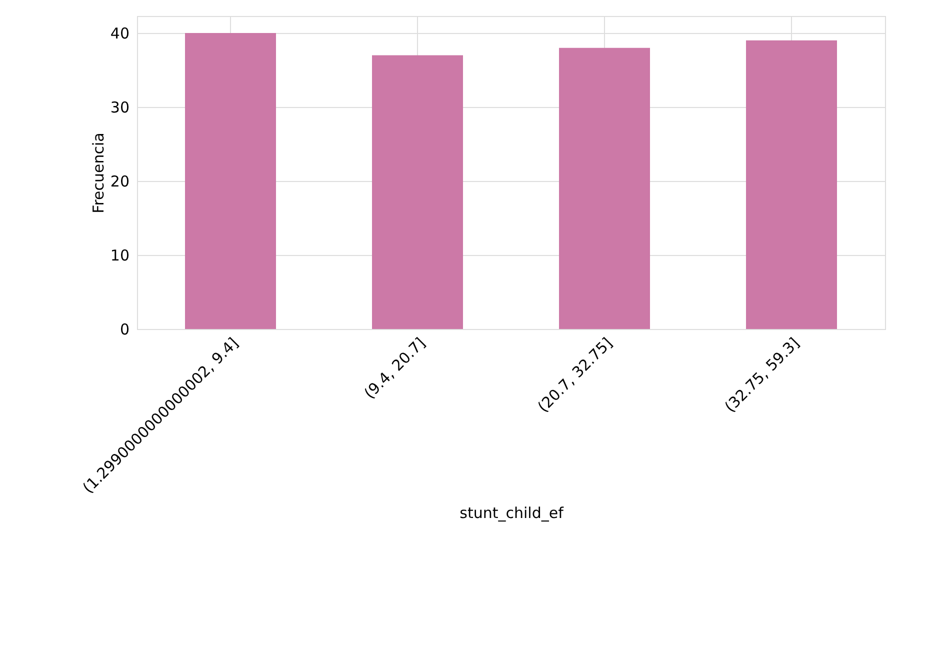  Describe the element at coordinates (120, 33) in the screenshot. I see `y-tick-label: 40` at that location.